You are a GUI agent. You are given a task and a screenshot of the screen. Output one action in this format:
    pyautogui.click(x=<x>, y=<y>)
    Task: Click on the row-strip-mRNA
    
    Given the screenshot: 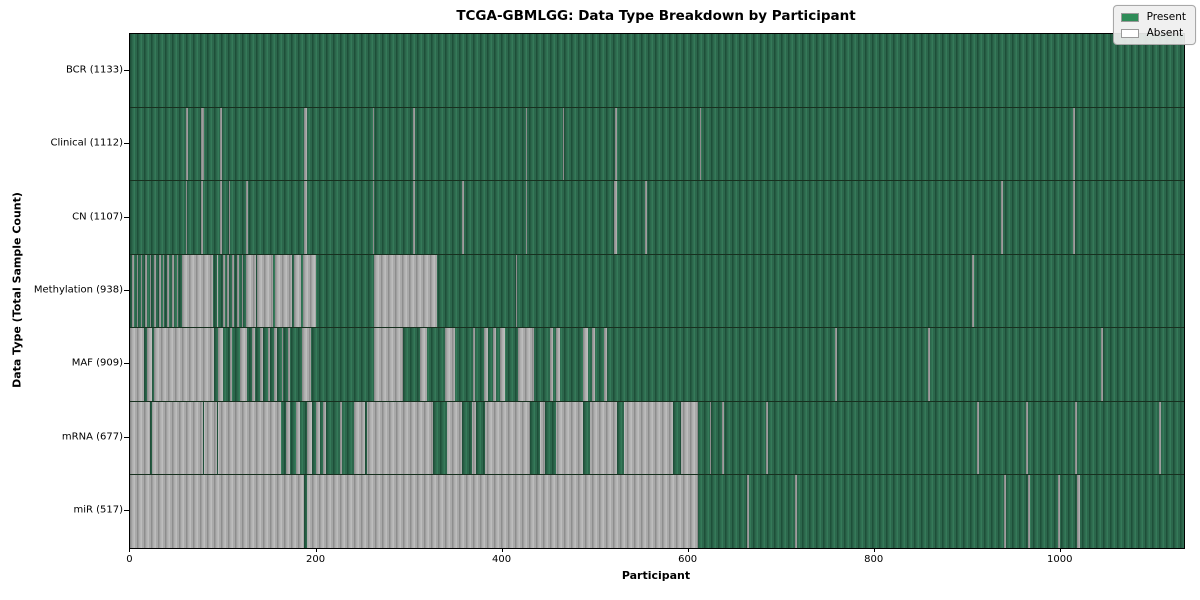 What is the action you would take?
    pyautogui.click(x=657, y=437)
    